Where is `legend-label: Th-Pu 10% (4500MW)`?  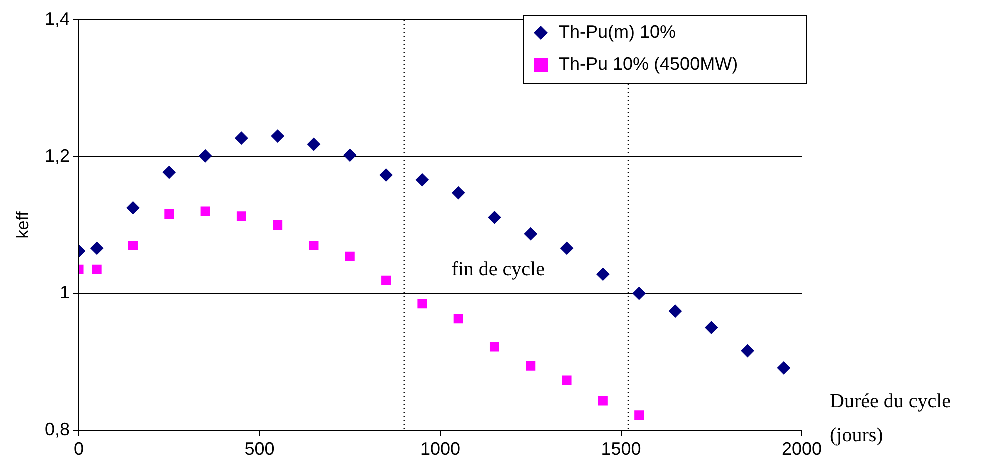
legend-label: Th-Pu 10% (4500MW) is located at coordinates (648, 64).